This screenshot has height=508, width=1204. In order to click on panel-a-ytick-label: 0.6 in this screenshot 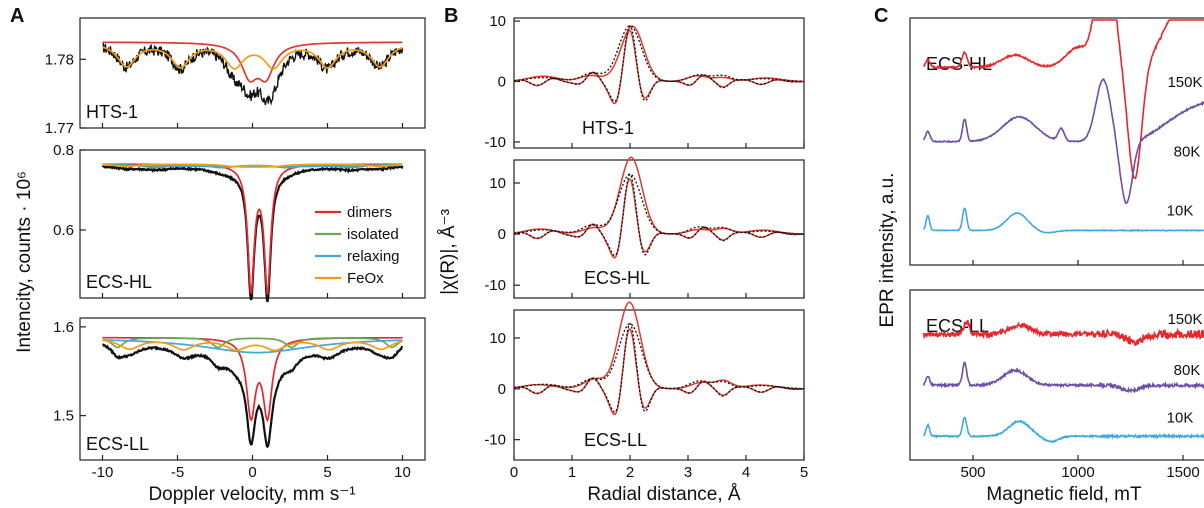, I will do `click(63, 230)`.